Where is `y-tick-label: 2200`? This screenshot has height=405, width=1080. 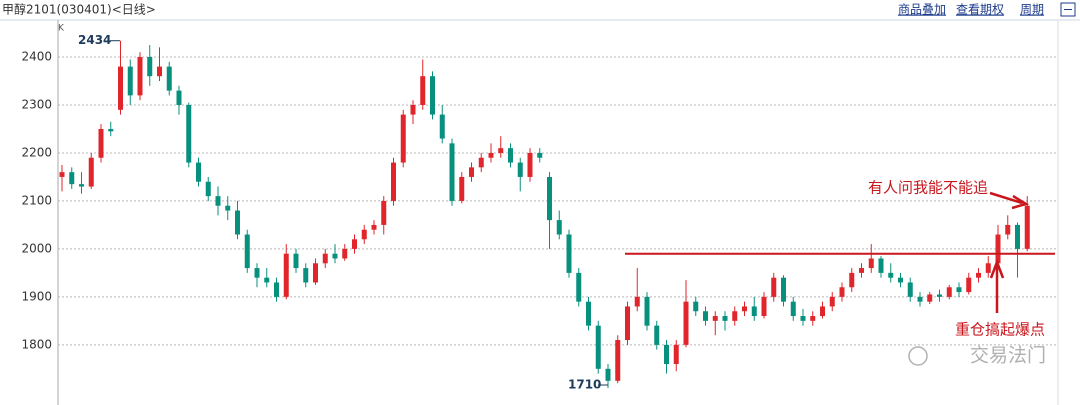
y-tick-label: 2200 is located at coordinates (36, 152).